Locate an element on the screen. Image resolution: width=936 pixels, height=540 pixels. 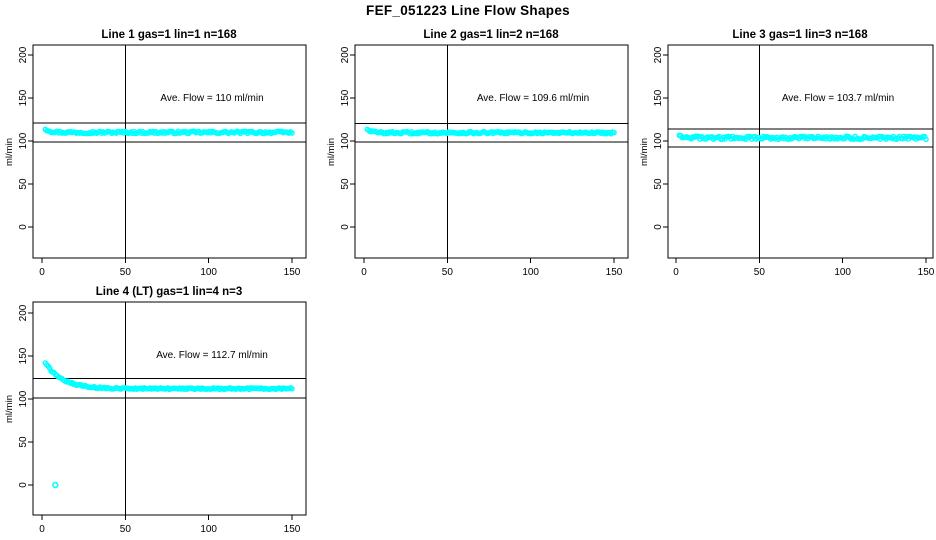
panel-title: Line 1 gas=1 lin=1 n=168 is located at coordinates (169, 35).